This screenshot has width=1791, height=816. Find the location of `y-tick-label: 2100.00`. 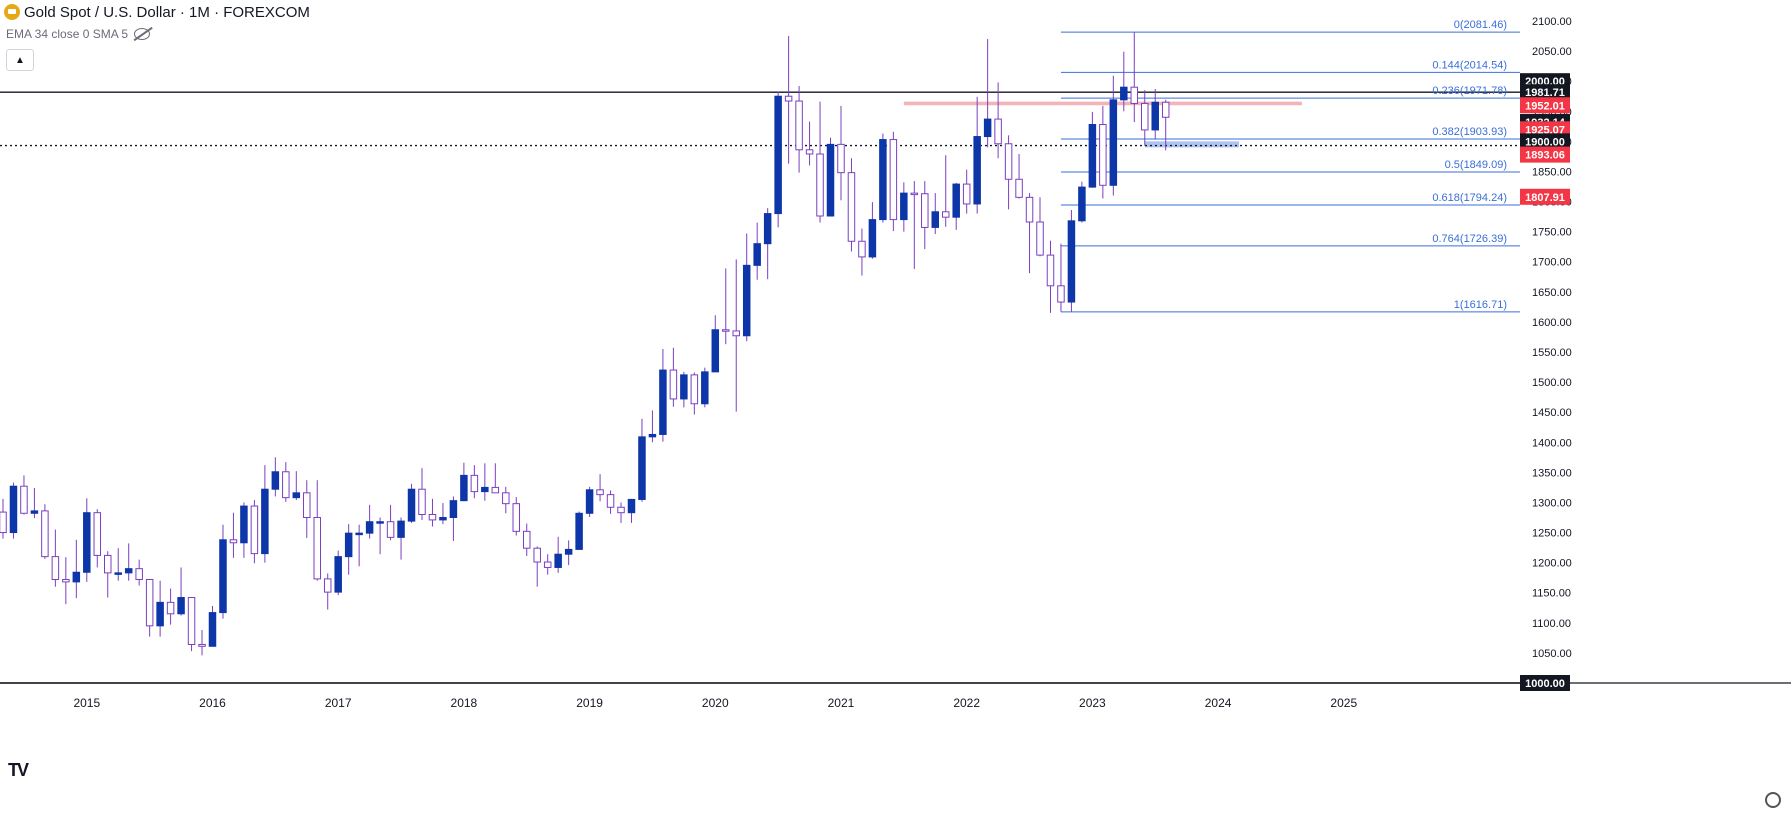

y-tick-label: 2100.00 is located at coordinates (1552, 22).